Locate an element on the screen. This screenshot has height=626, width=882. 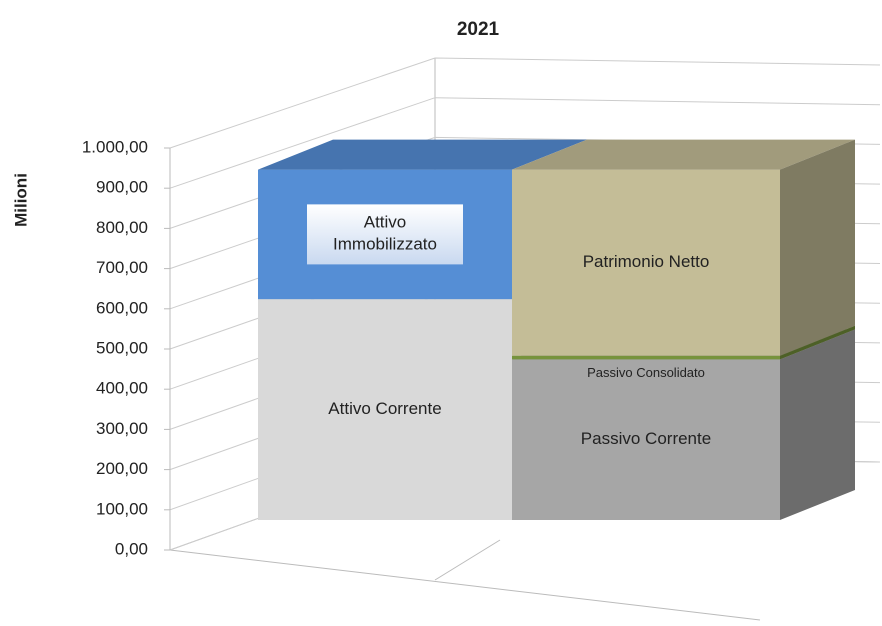
series-label: Attivo Immobilizzato is located at coordinates (385, 233).